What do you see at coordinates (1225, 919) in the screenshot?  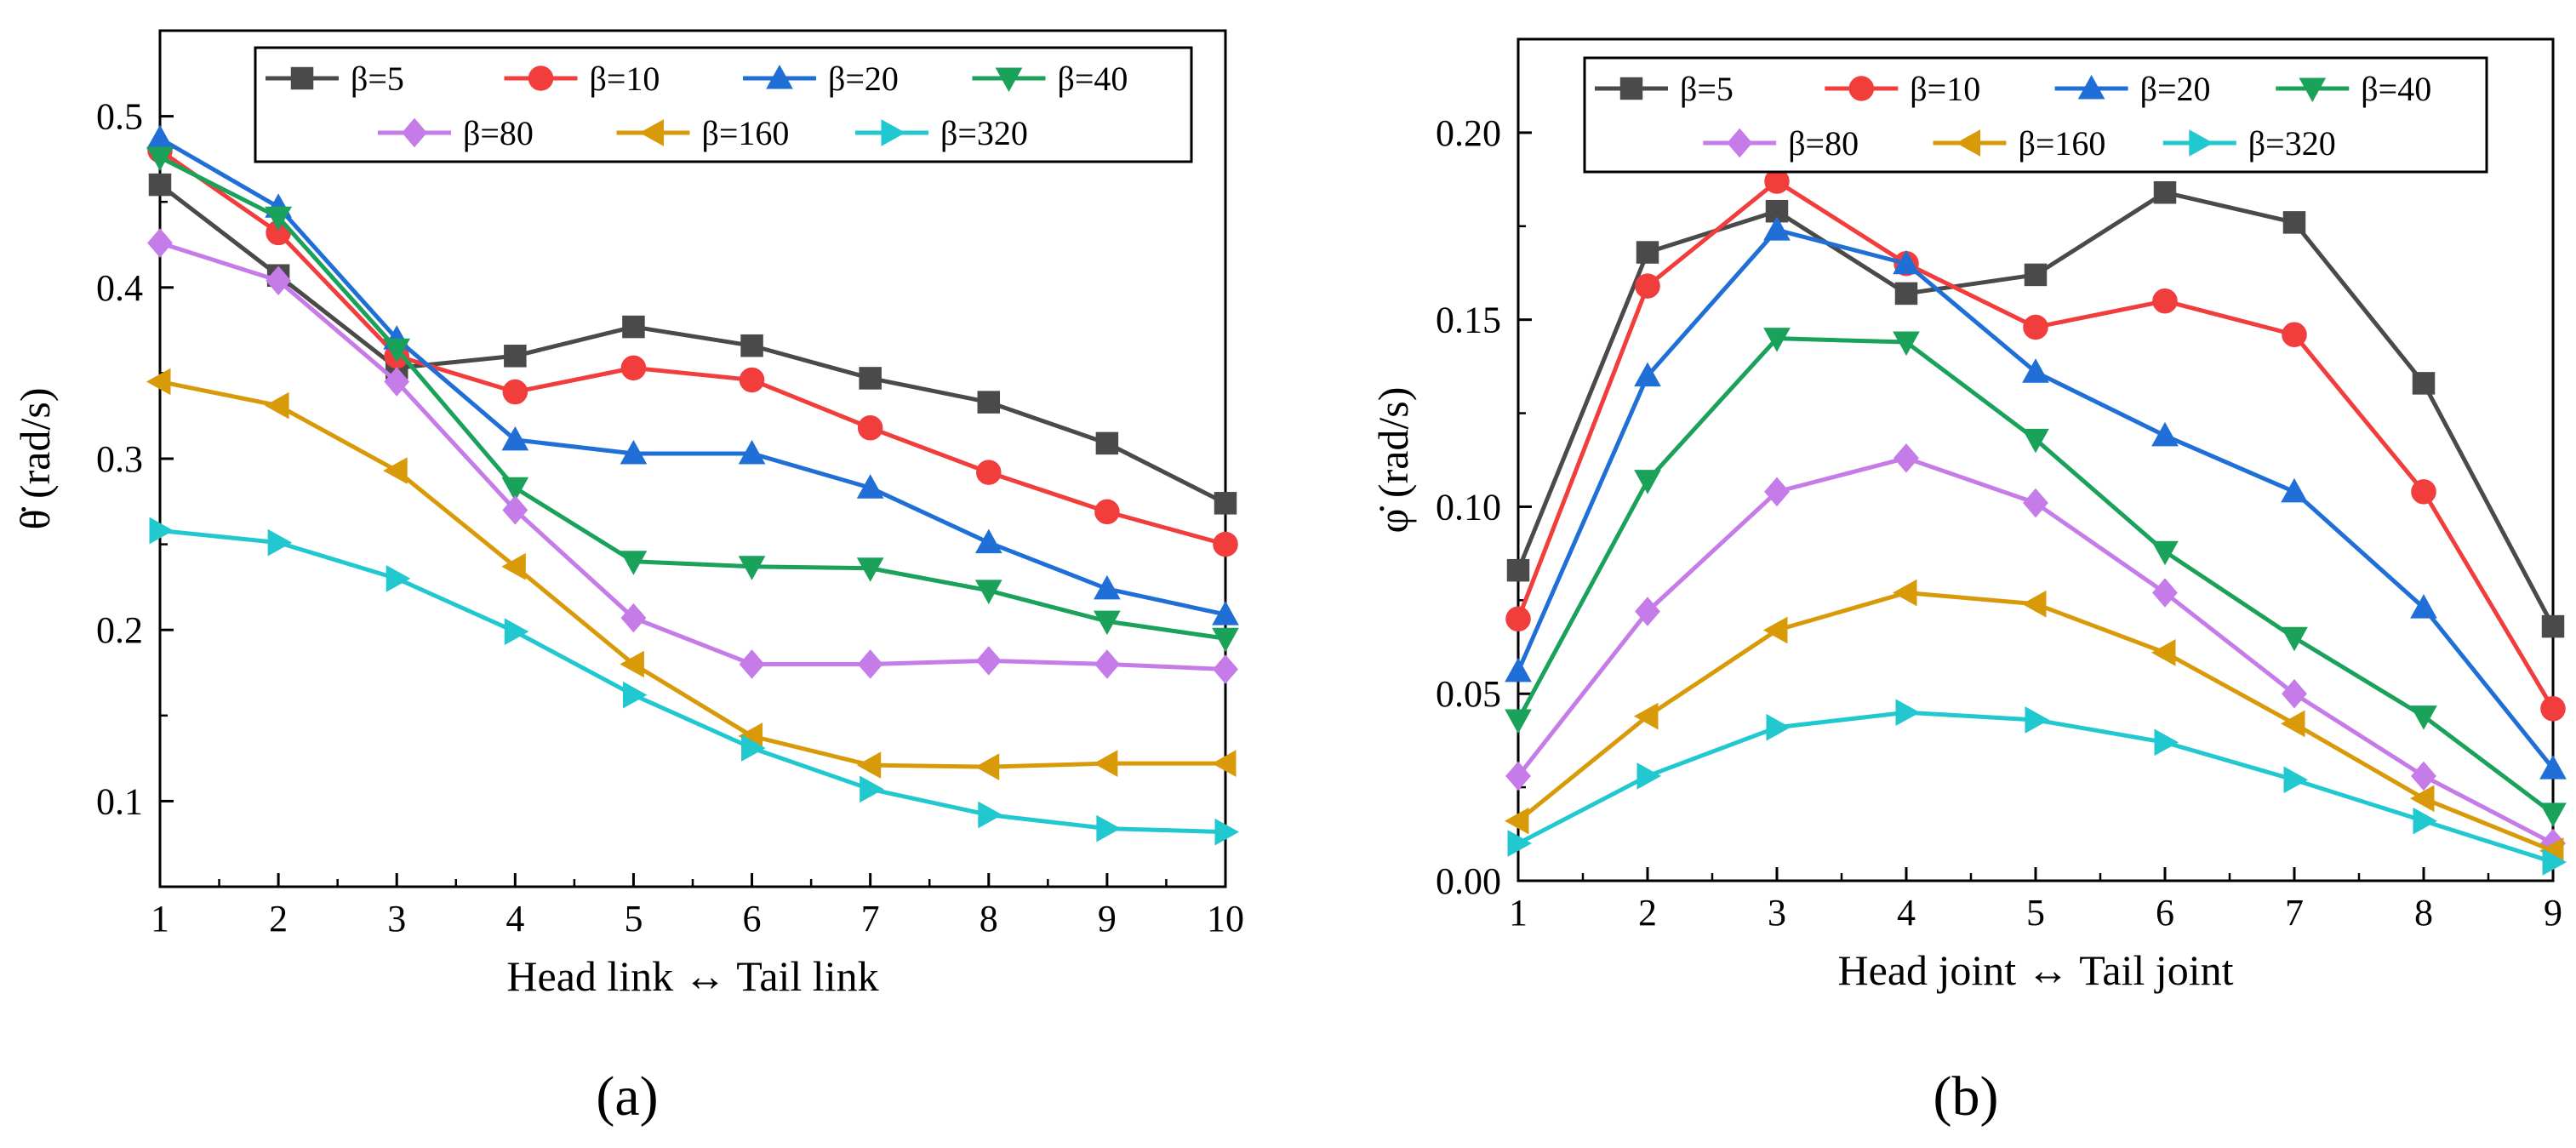 I see `x-tick-label: 10` at bounding box center [1225, 919].